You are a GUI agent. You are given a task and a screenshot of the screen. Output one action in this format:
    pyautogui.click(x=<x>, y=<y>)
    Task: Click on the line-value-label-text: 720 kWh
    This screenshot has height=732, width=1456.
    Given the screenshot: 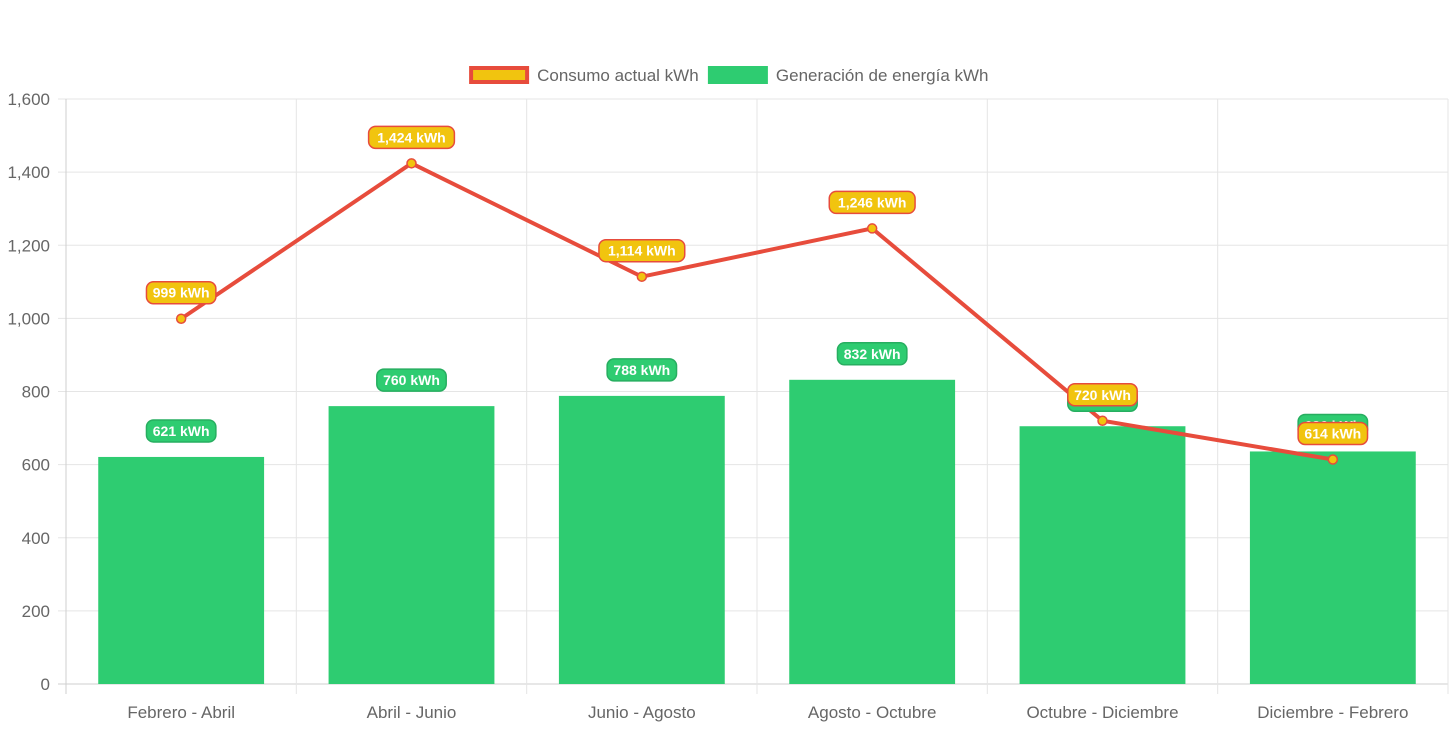 What is the action you would take?
    pyautogui.click(x=1102, y=395)
    